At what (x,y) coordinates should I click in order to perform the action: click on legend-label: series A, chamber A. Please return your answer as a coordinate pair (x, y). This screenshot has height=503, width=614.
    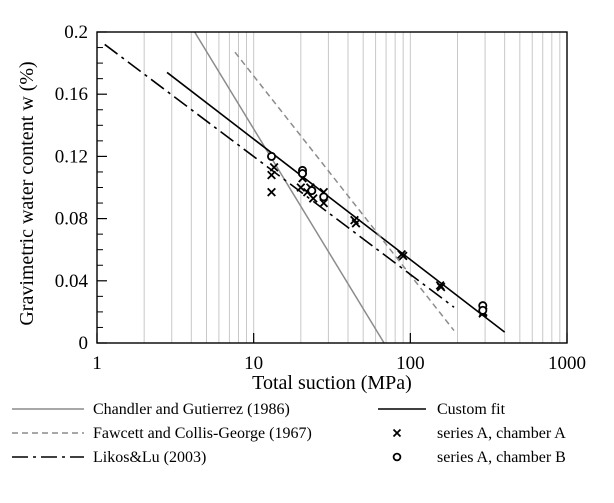
    Looking at the image, I should click on (501, 433).